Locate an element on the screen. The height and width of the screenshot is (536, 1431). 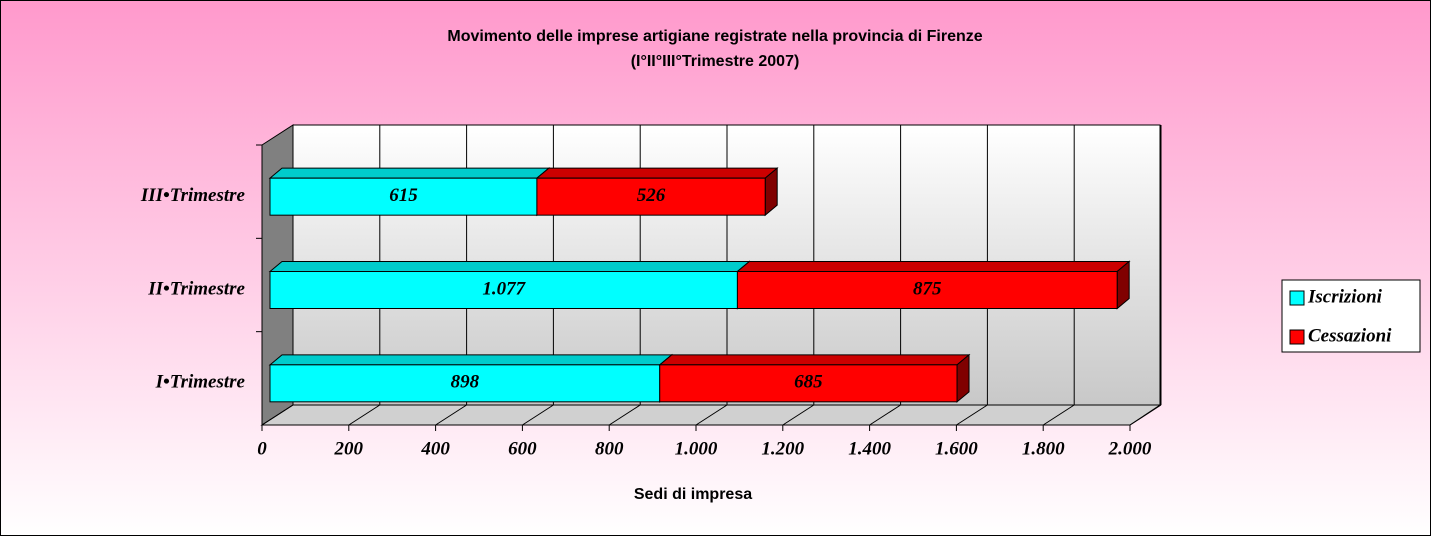
x-tick-label: 800 is located at coordinates (609, 448).